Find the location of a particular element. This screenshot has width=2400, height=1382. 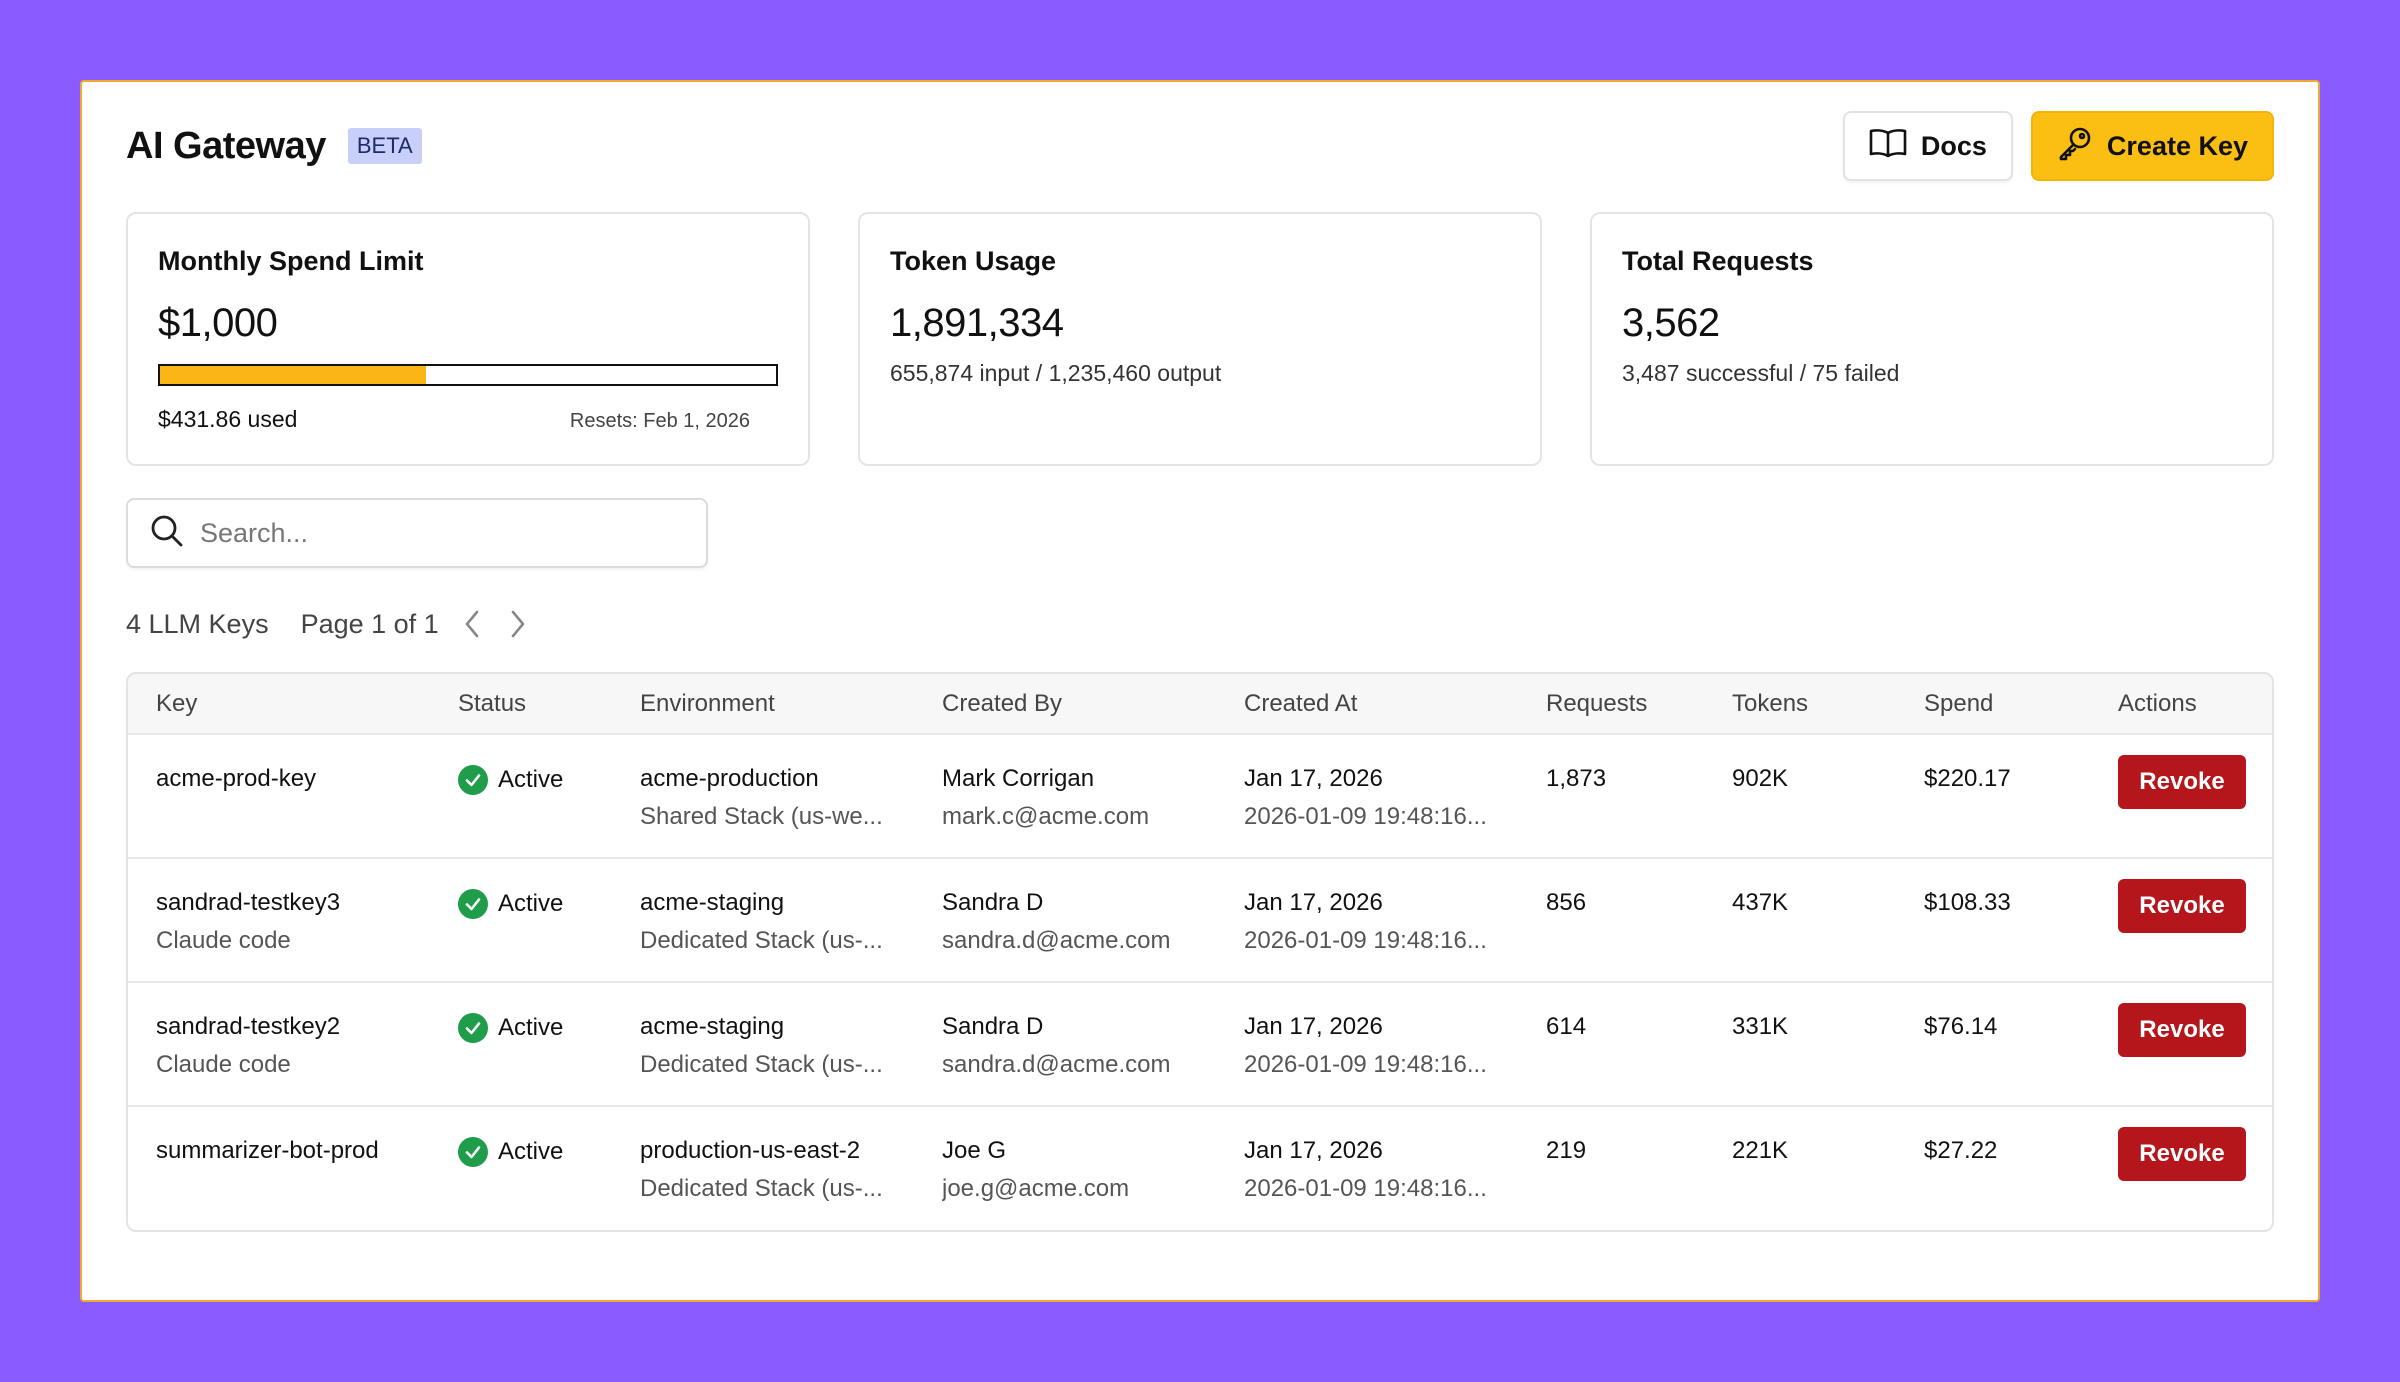

column-header: Actions is located at coordinates (2157, 703).